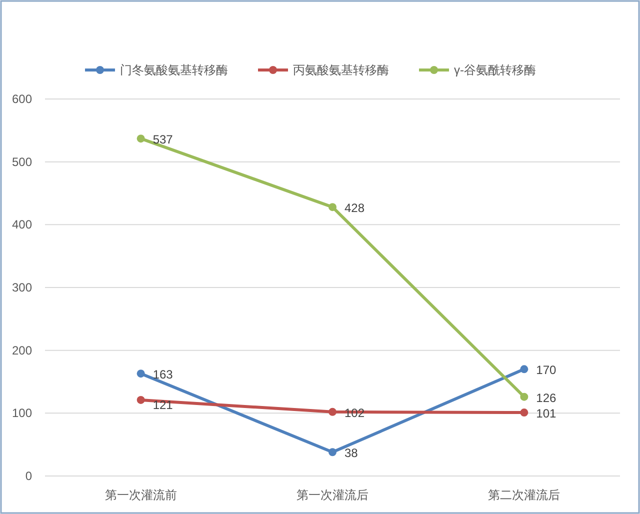 This screenshot has height=514, width=640. I want to click on legend-label: 门冬氨酸氨基转移酶, so click(174, 70).